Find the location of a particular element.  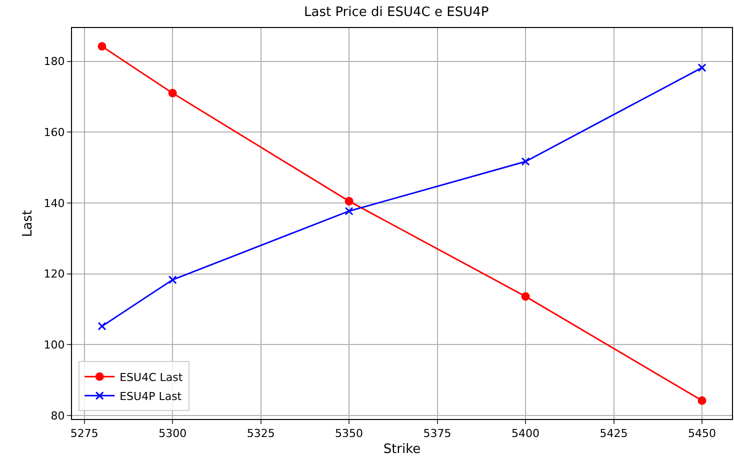

y-tick-label: 180 is located at coordinates (54, 61).